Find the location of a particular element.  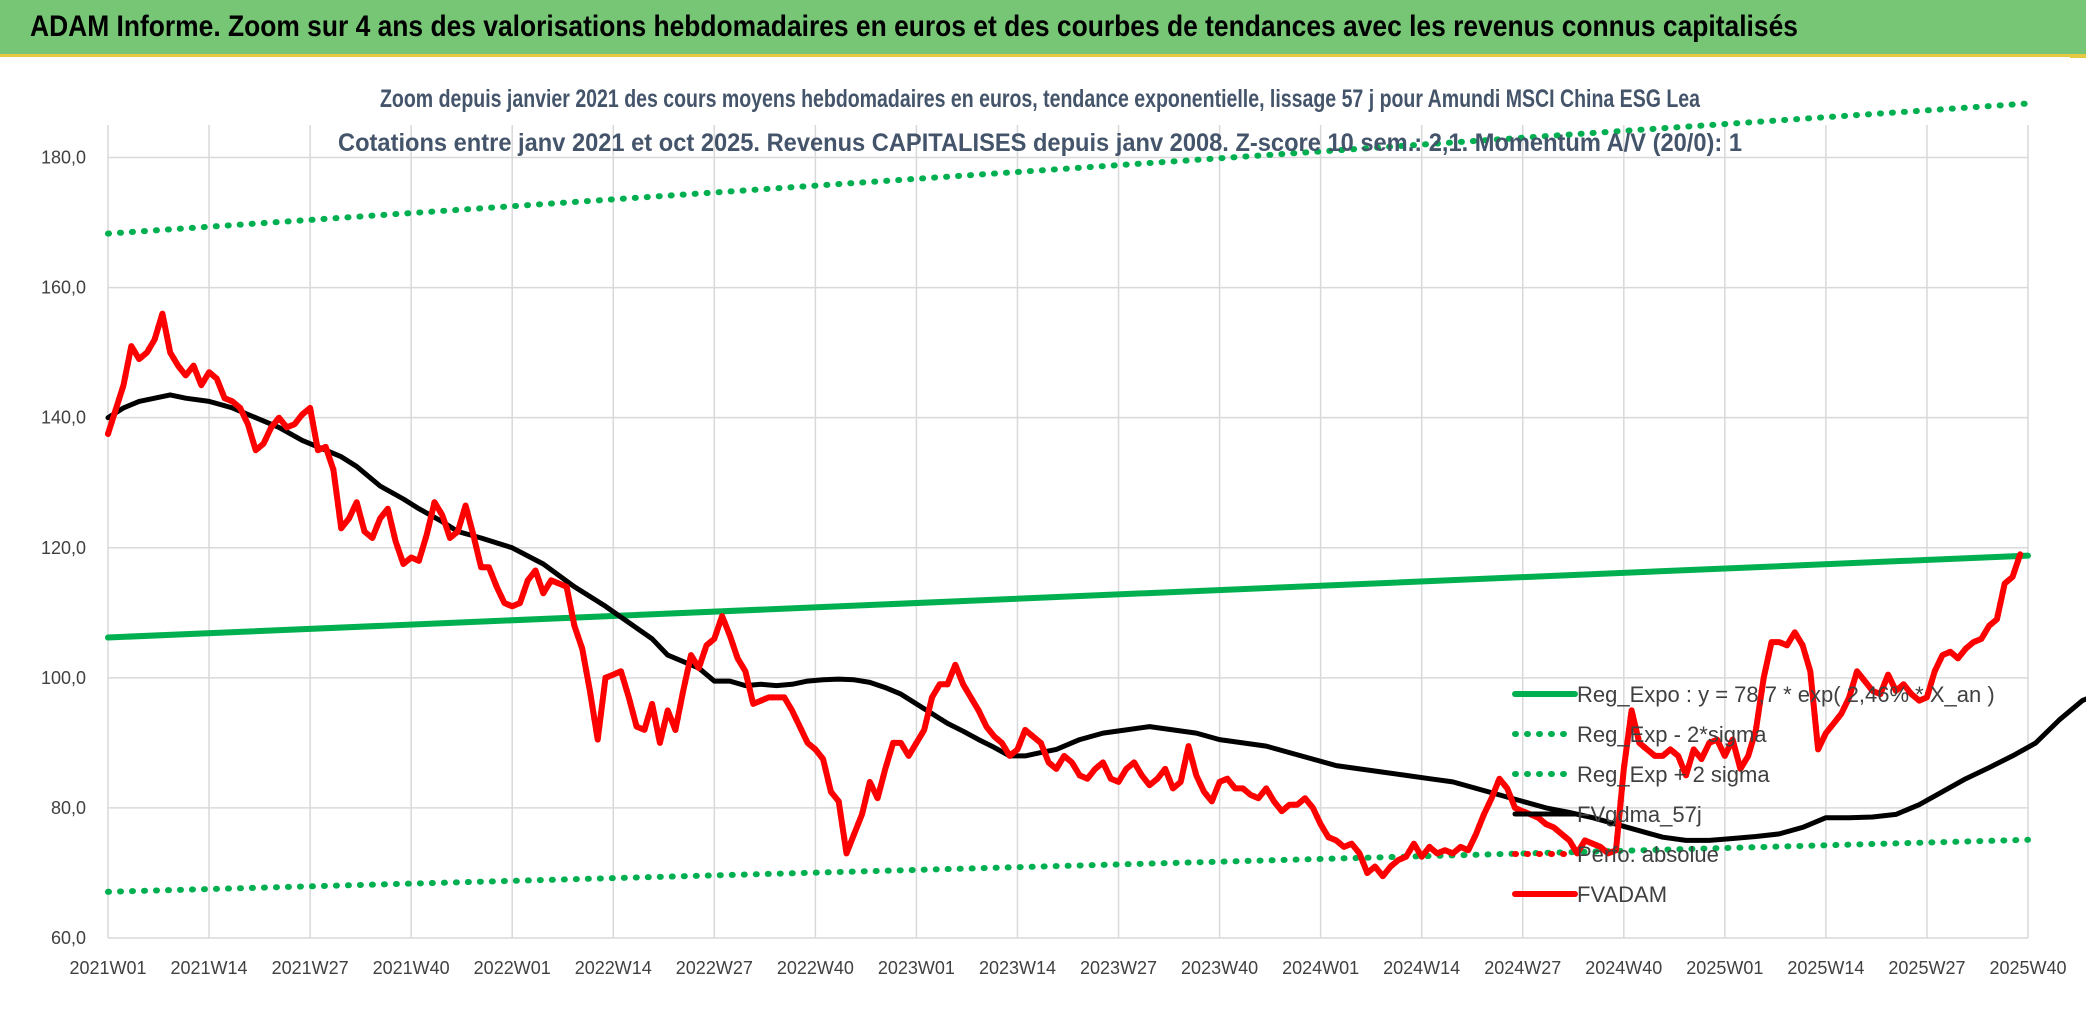

x-tick-label: 2022W14 is located at coordinates (613, 968).